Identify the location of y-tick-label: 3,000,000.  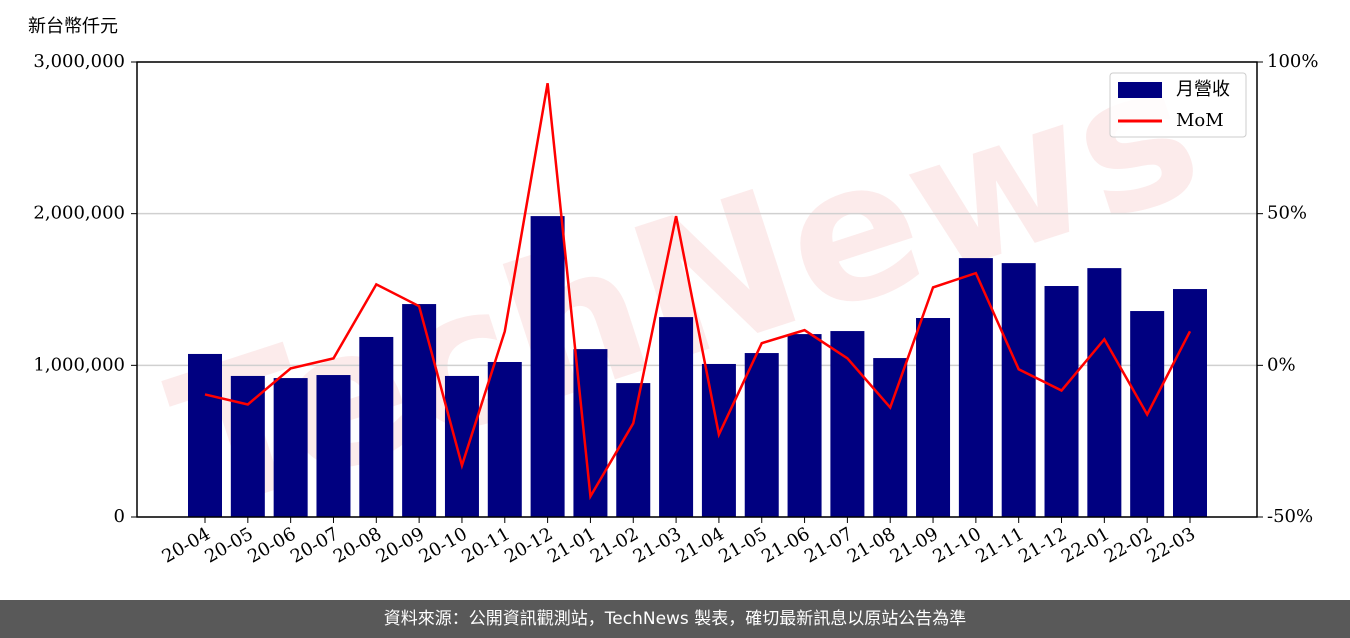
(79, 61).